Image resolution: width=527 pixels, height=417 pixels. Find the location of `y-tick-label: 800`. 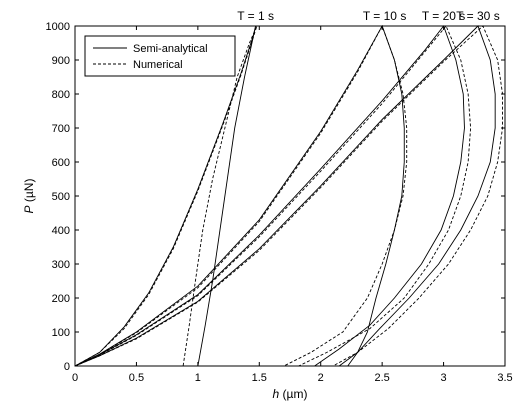

y-tick-label: 800 is located at coordinates (61, 95).